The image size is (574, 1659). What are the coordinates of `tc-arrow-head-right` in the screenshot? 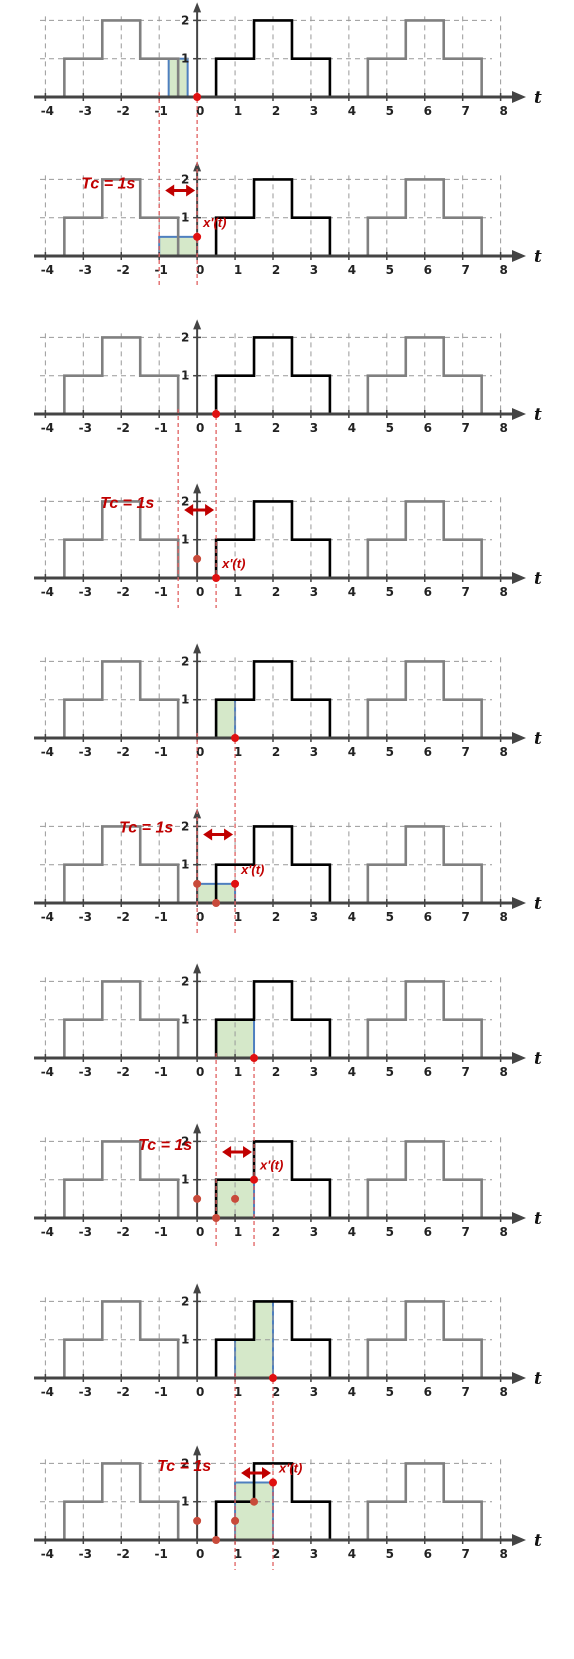 It's located at (229, 834).